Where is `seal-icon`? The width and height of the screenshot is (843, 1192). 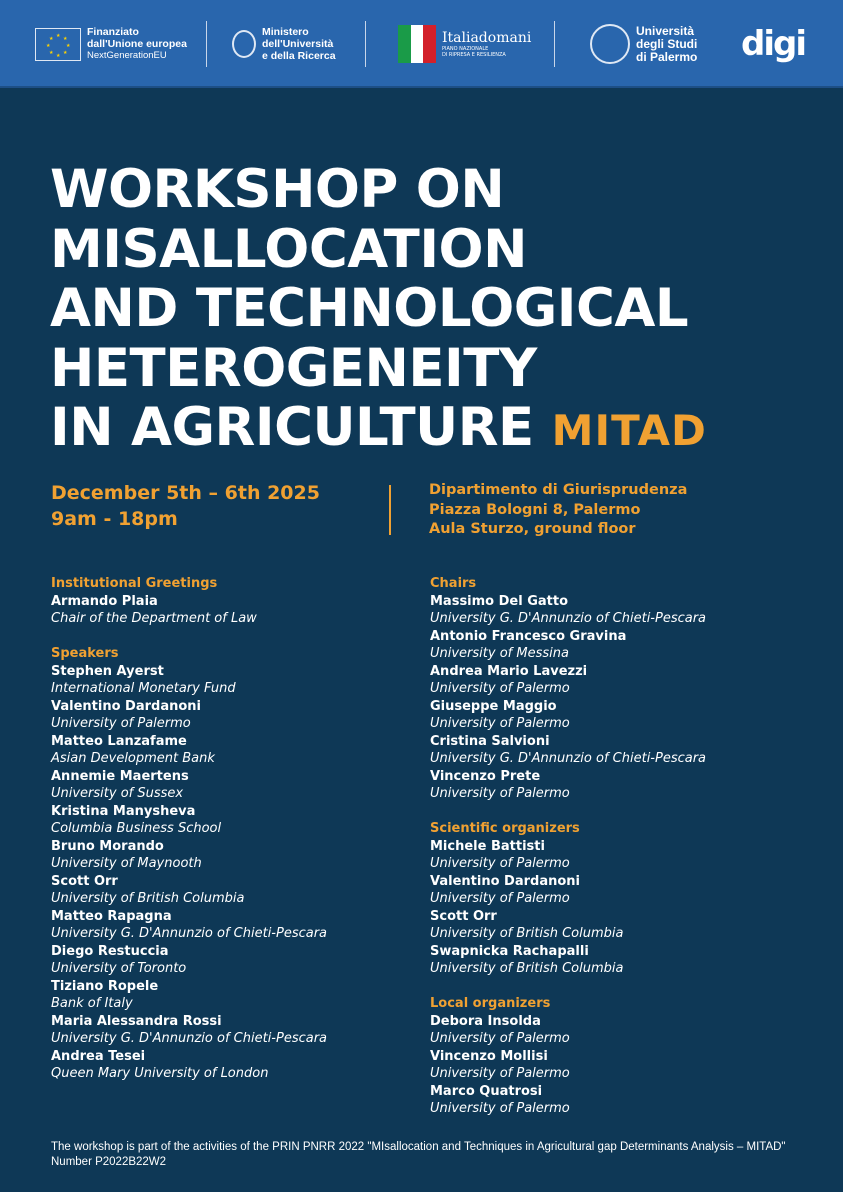
seal-icon is located at coordinates (610, 44).